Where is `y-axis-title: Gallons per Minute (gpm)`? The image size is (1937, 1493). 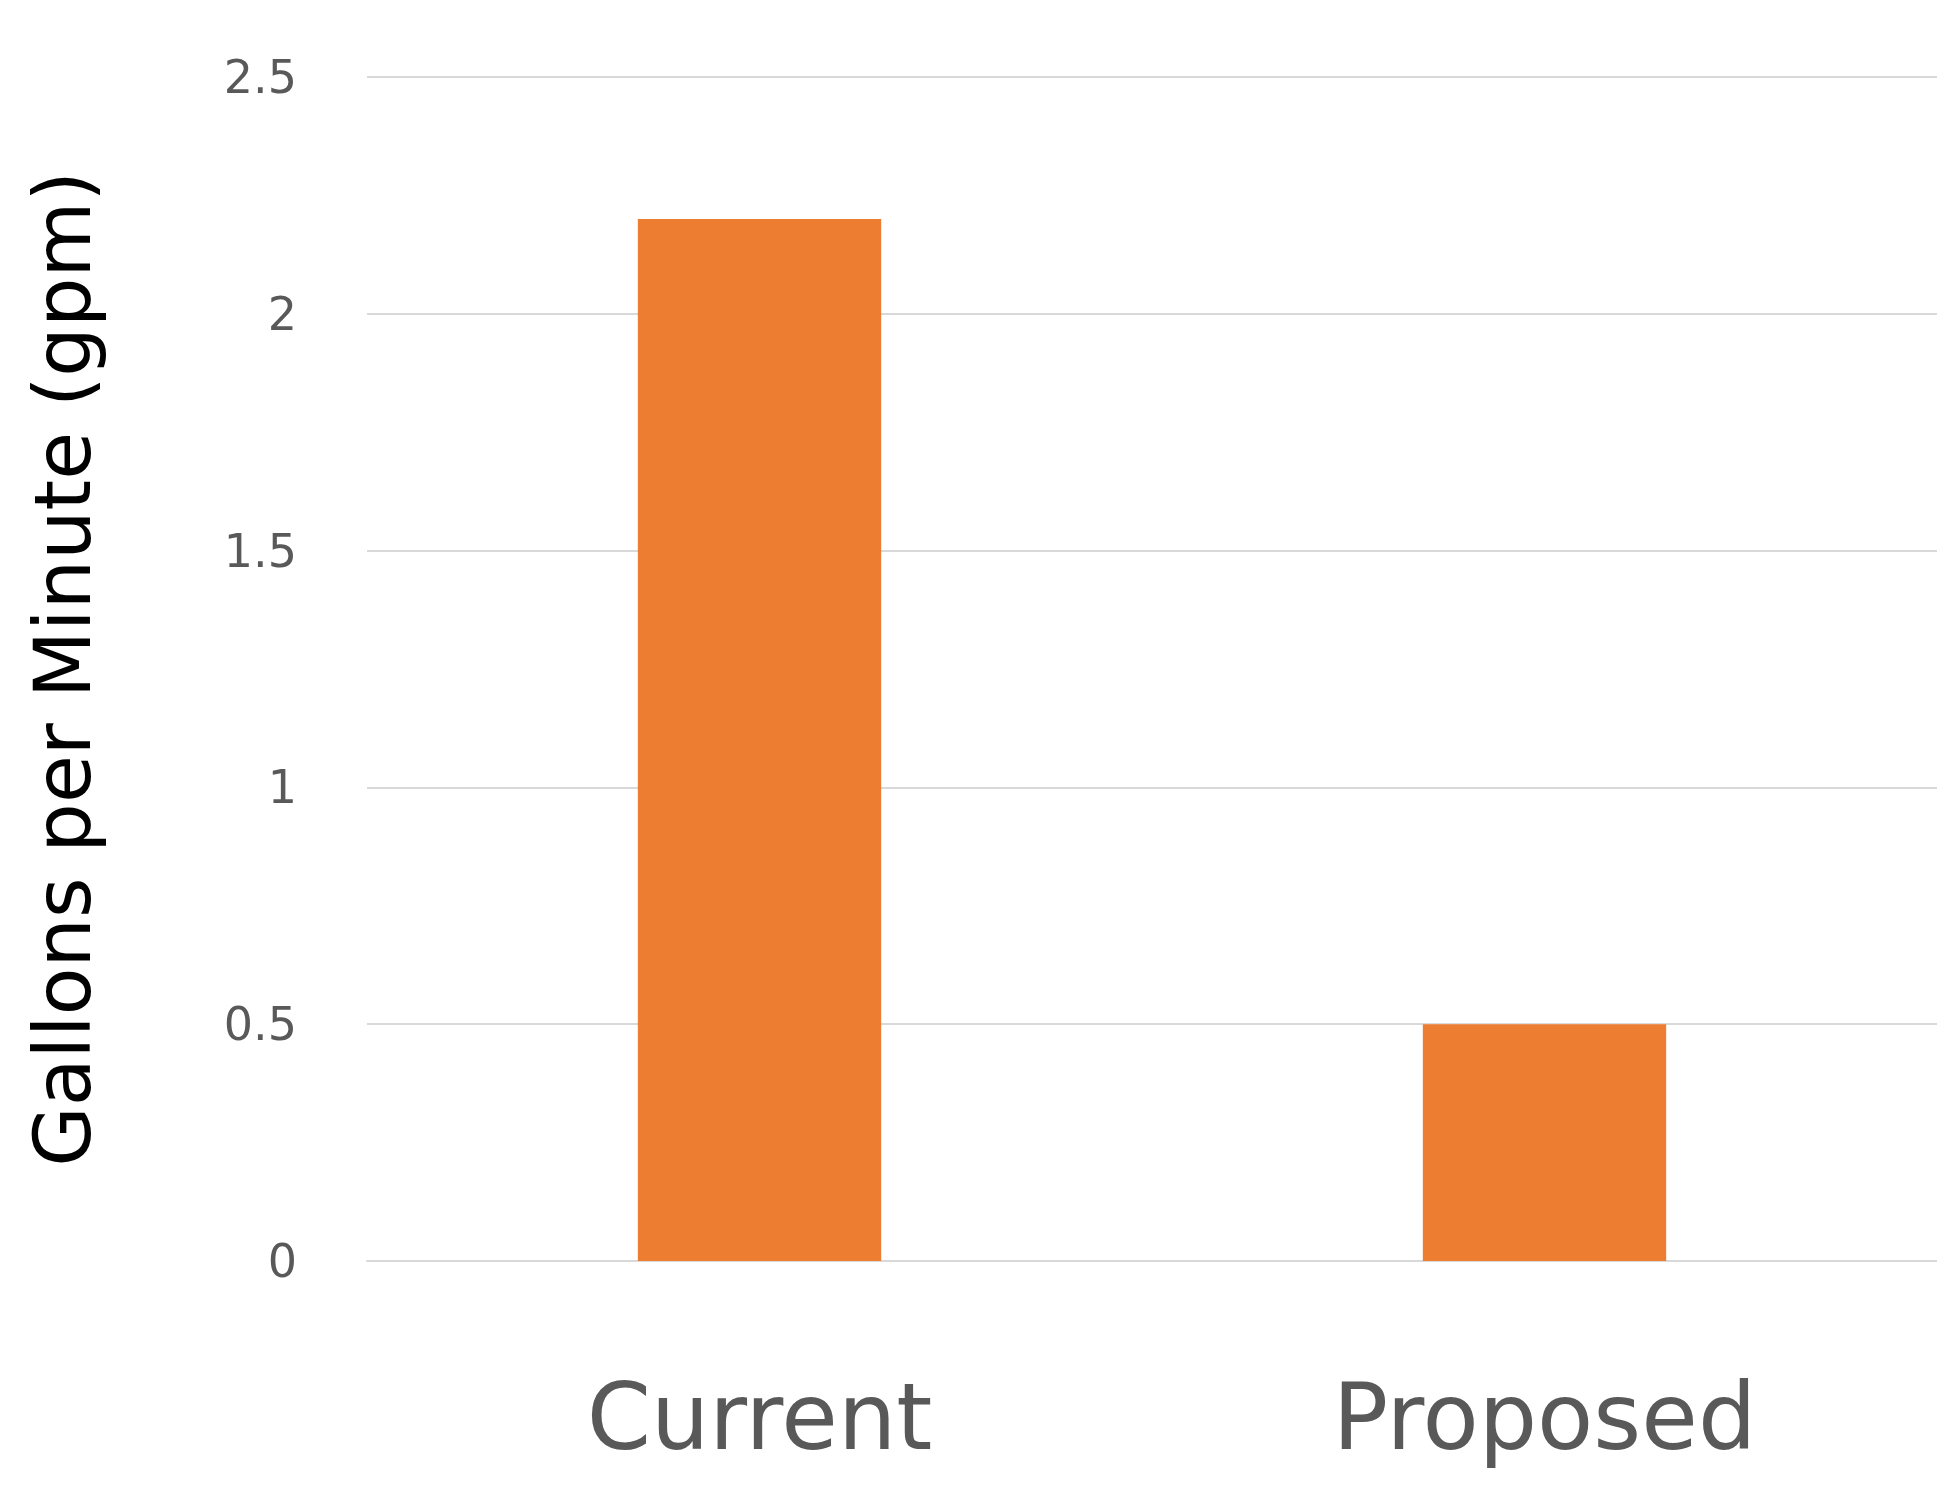 y-axis-title: Gallons per Minute (gpm) is located at coordinates (63, 669).